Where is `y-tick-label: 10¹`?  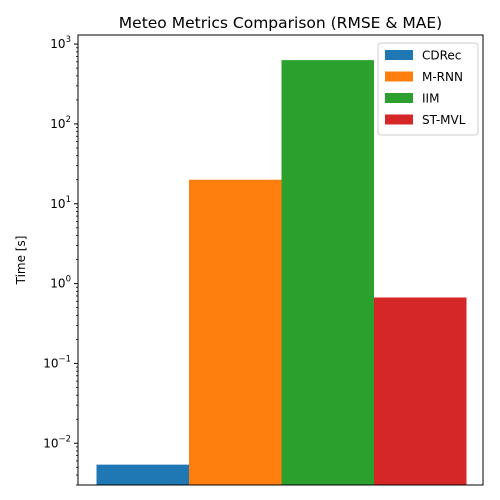
y-tick-label: 10¹ is located at coordinates (60, 203).